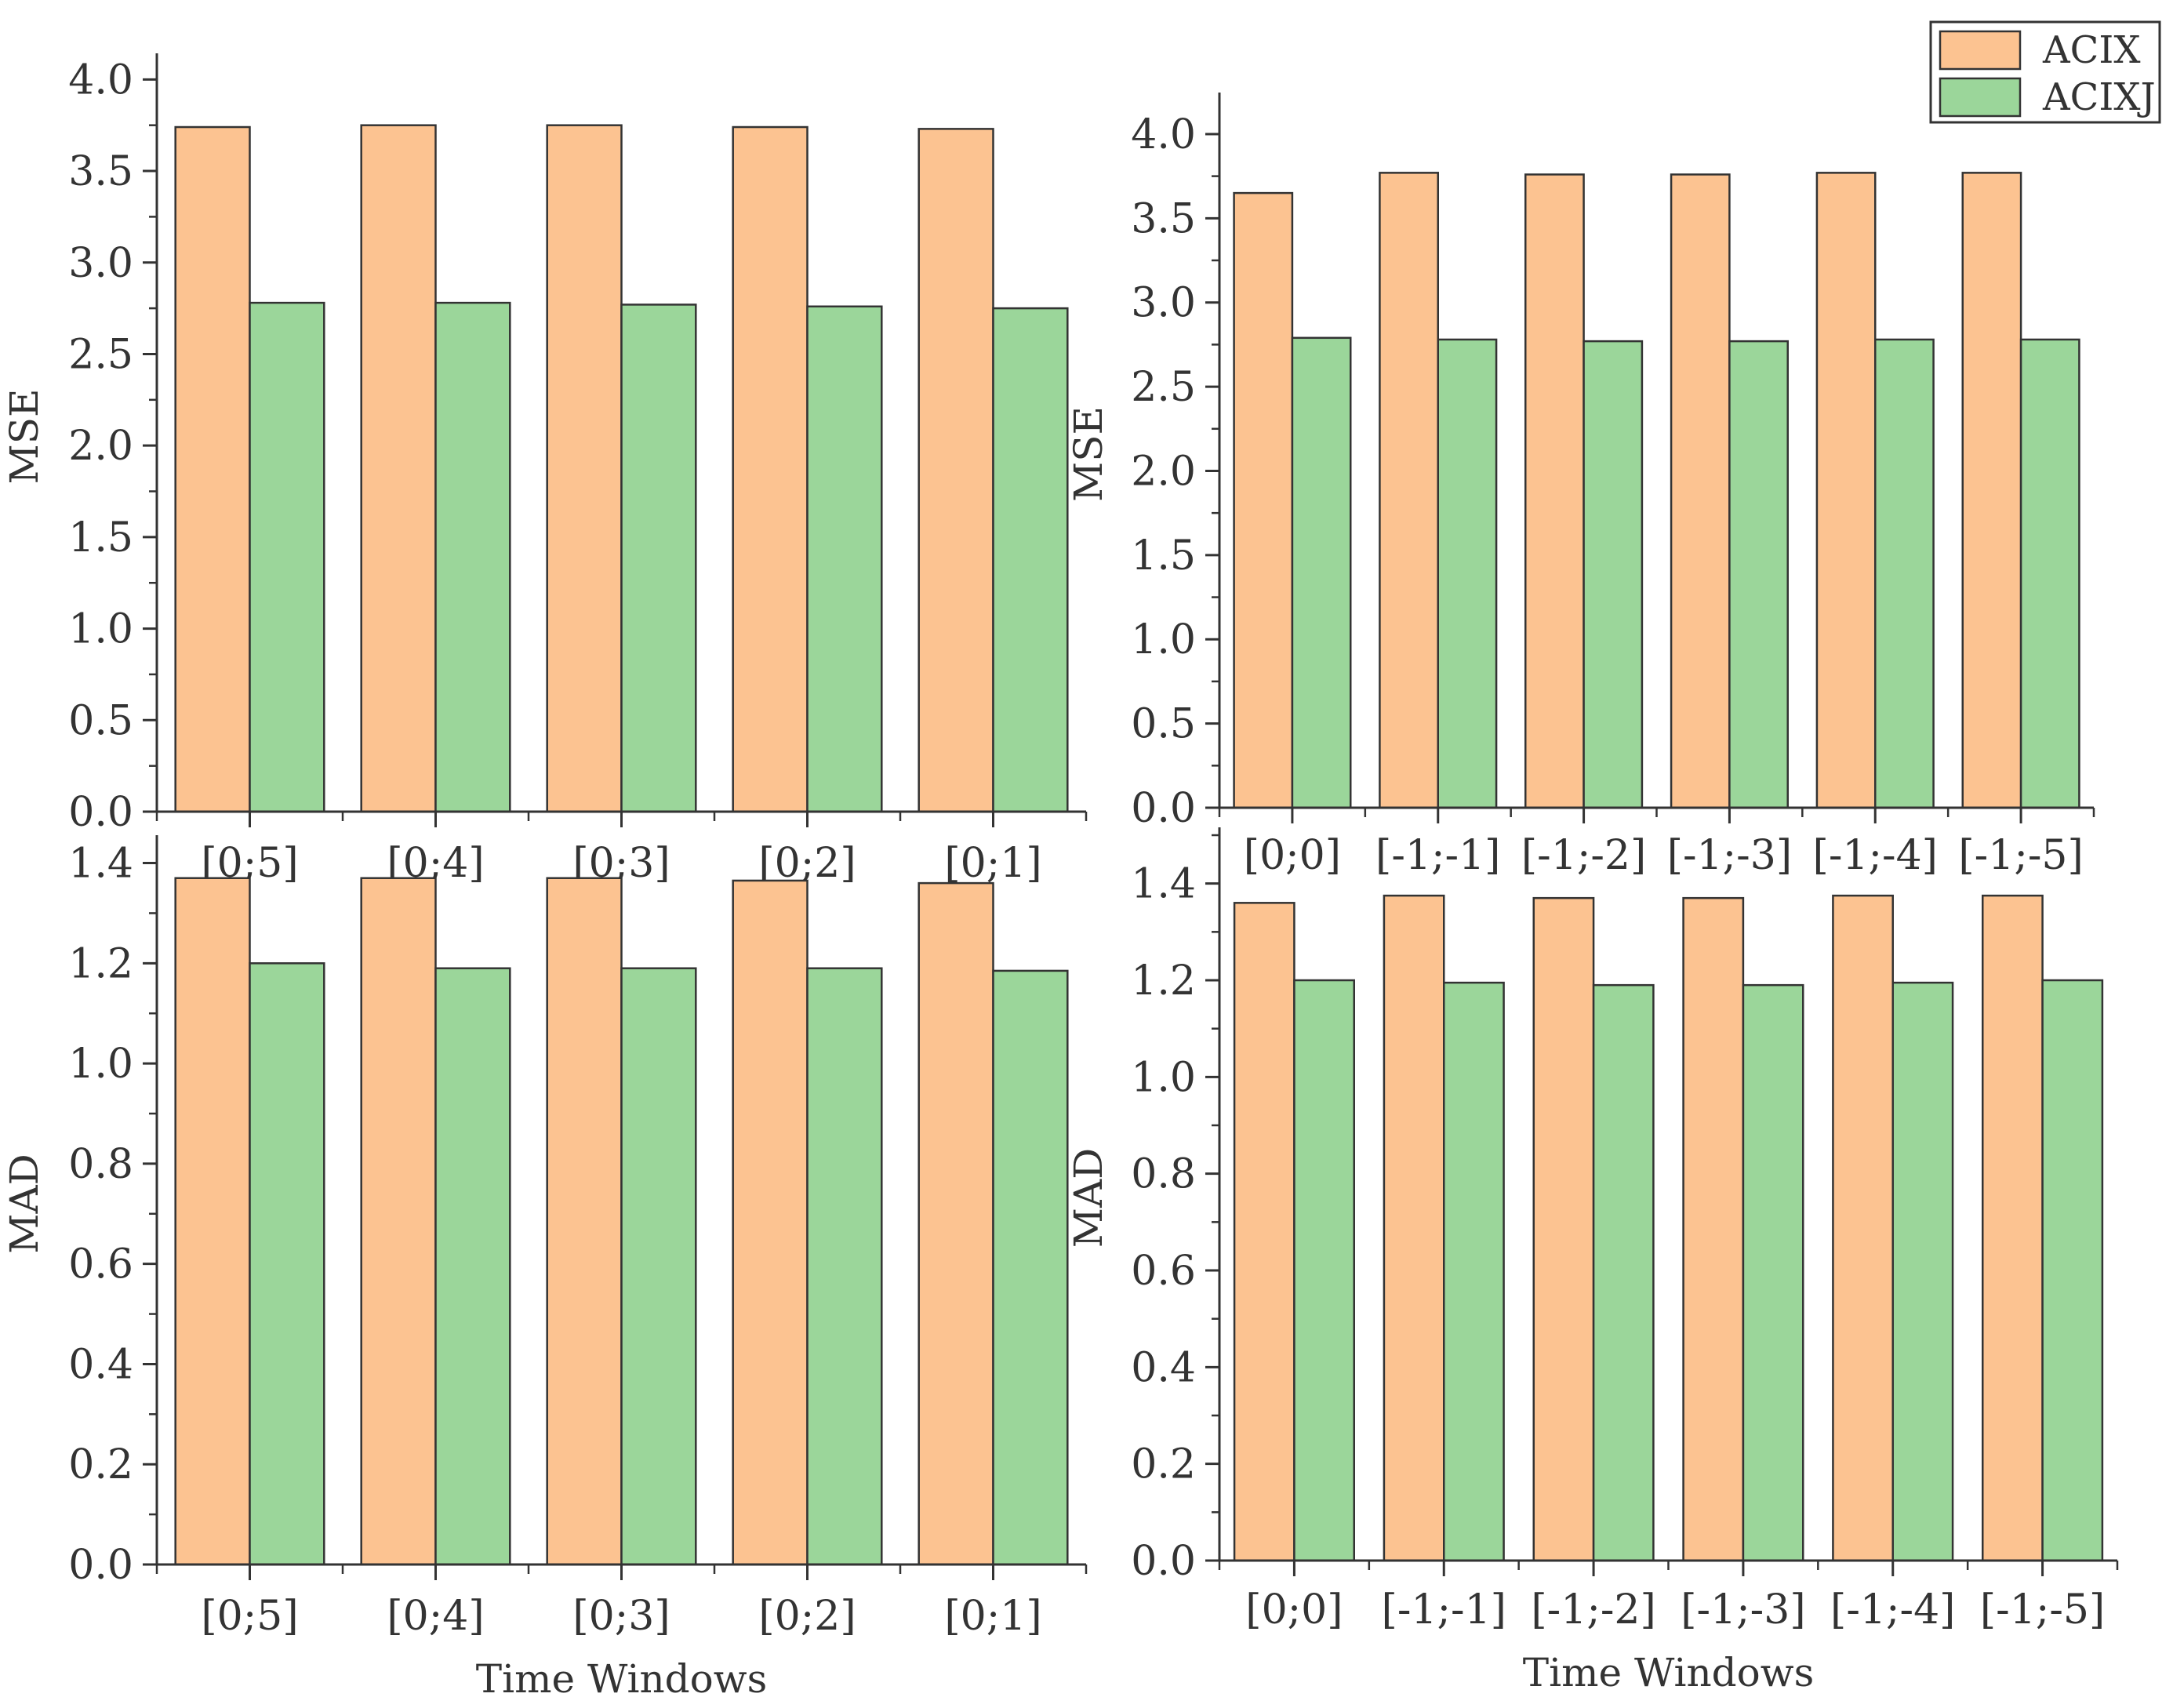 The height and width of the screenshot is (1708, 2173). Describe the element at coordinates (249, 1616) in the screenshot. I see `x-tick-label: [0;5]` at that location.